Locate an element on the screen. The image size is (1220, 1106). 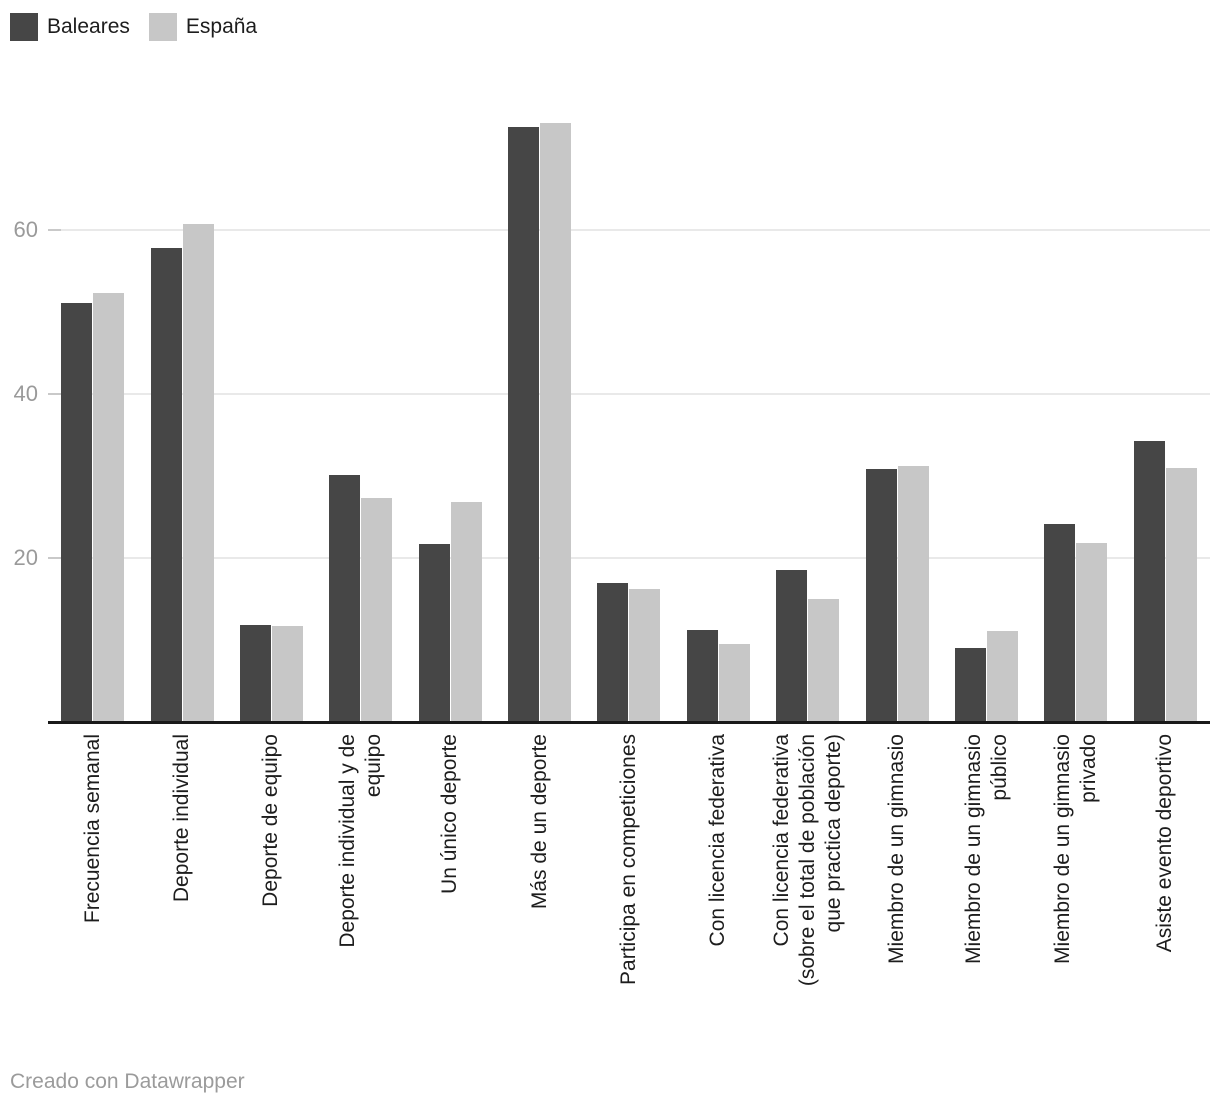
x-axis-label: Deporte de equipo is located at coordinates (271, 820).